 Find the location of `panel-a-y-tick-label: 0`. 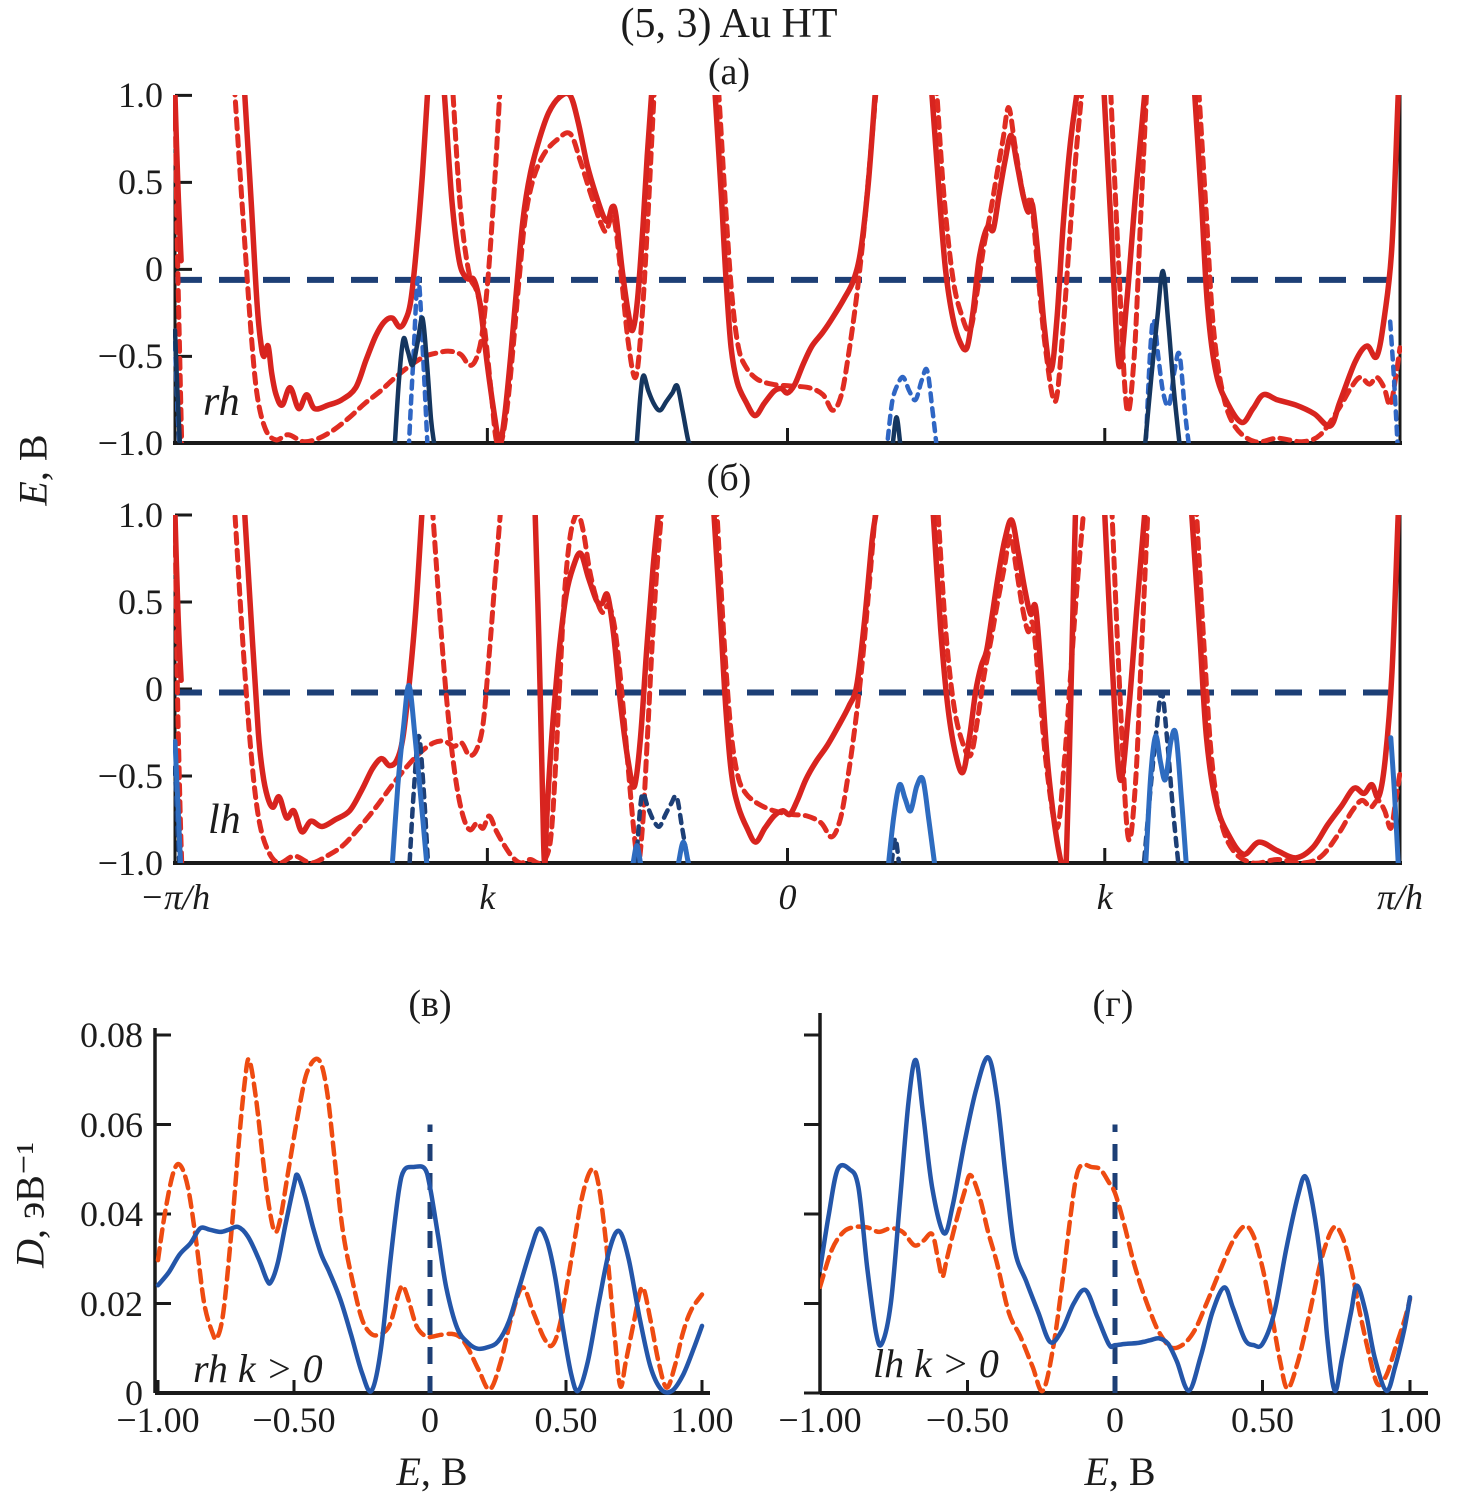

panel-a-y-tick-label: 0 is located at coordinates (154, 269).